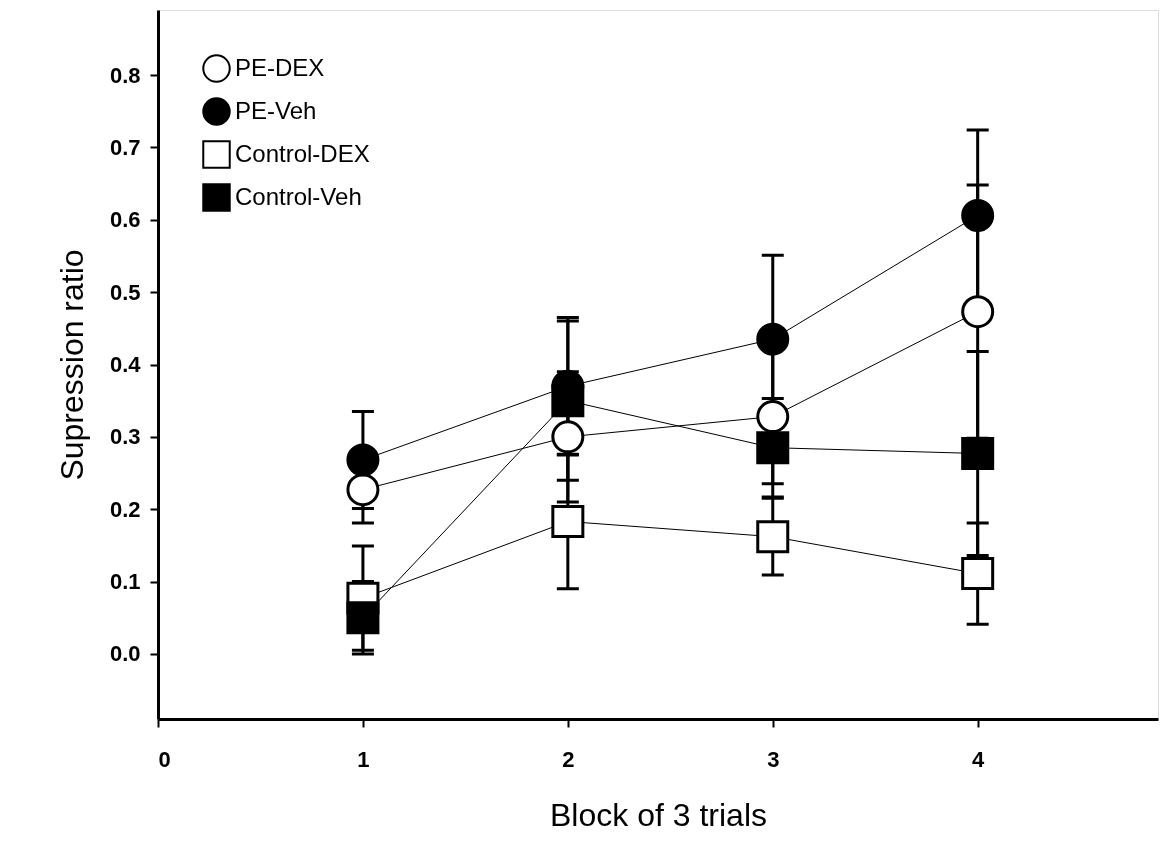  I want to click on y-tick-label: 0.2, so click(125, 509).